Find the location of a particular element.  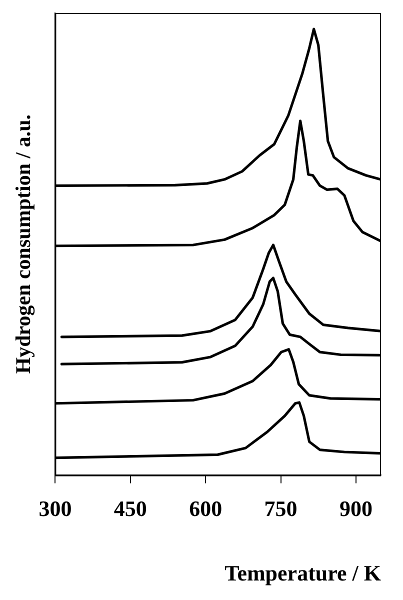

x-tick-label: 900 is located at coordinates (355, 509).